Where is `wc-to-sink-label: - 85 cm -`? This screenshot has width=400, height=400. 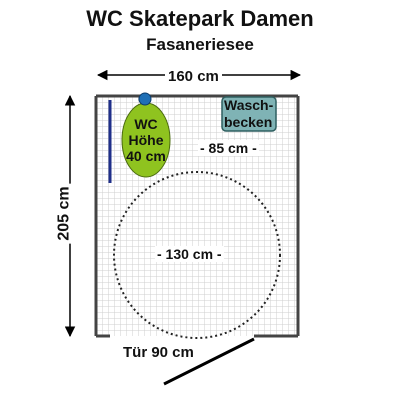
wc-to-sink-label: - 85 cm - is located at coordinates (228, 148).